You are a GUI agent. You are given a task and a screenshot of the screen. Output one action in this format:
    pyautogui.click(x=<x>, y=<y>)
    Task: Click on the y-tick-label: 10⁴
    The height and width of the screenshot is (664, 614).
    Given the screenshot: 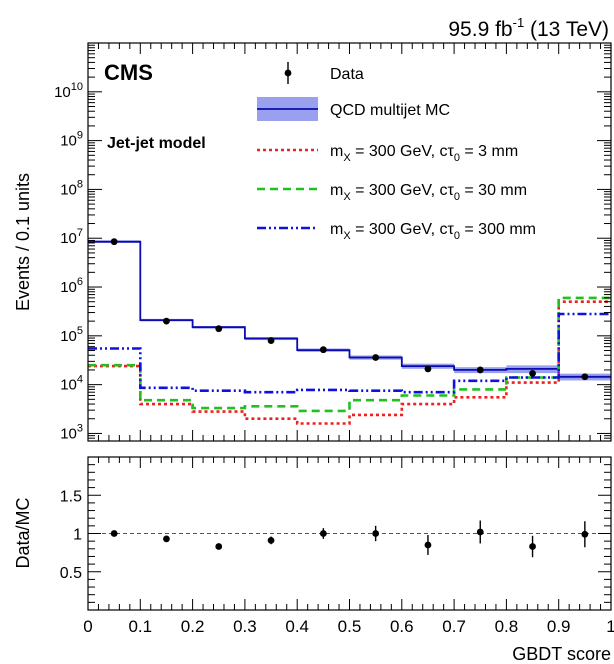 What is the action you would take?
    pyautogui.click(x=71, y=384)
    